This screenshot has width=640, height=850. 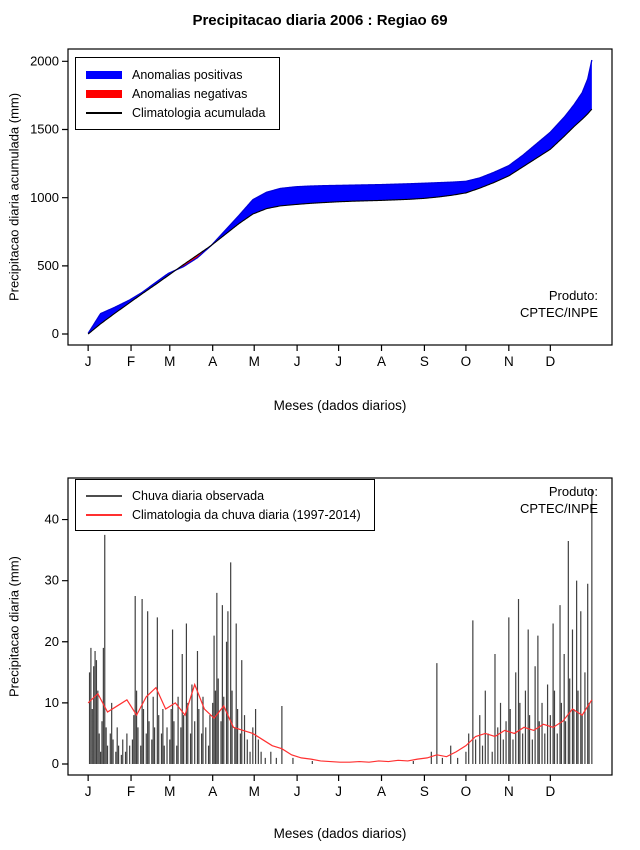 I want to click on legend-item-daily-rain-climatology: Climatologia da chuva diaria (1997-2014), so click(x=223, y=514).